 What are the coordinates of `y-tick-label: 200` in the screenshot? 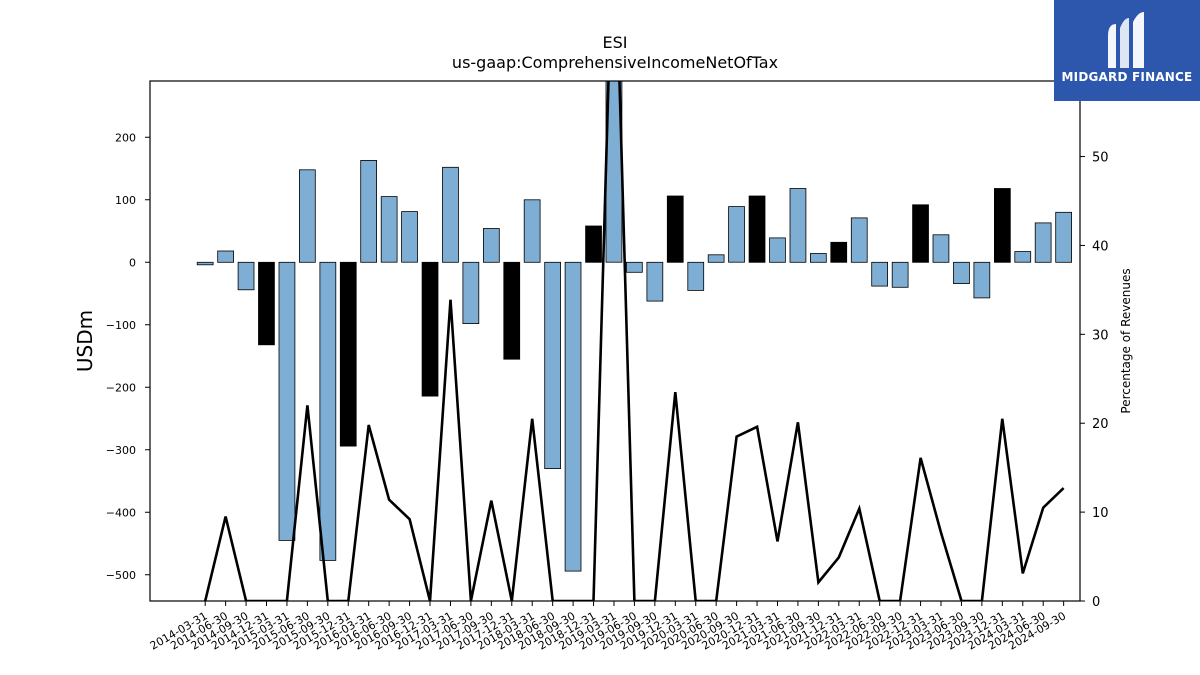 It's located at (125, 137).